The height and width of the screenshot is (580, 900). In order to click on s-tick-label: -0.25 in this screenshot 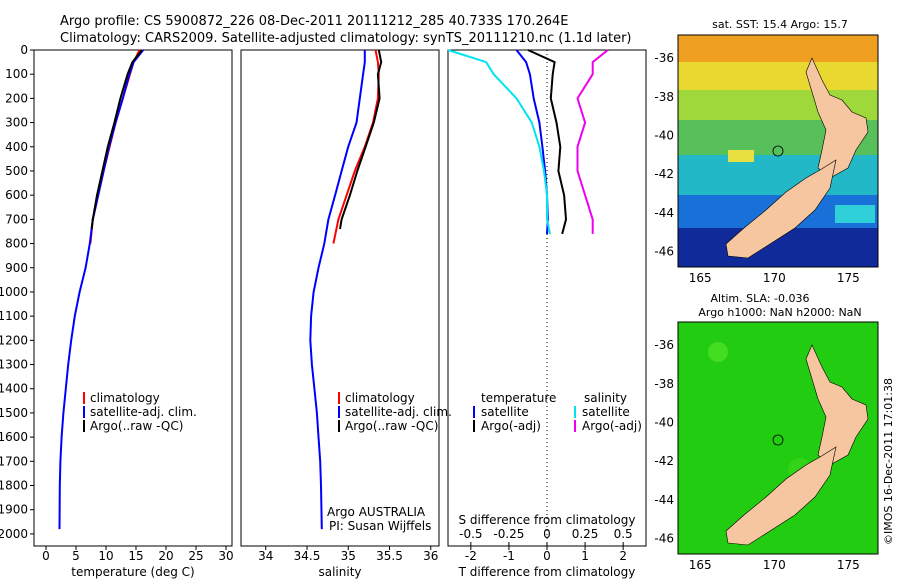, I will do `click(508, 534)`.